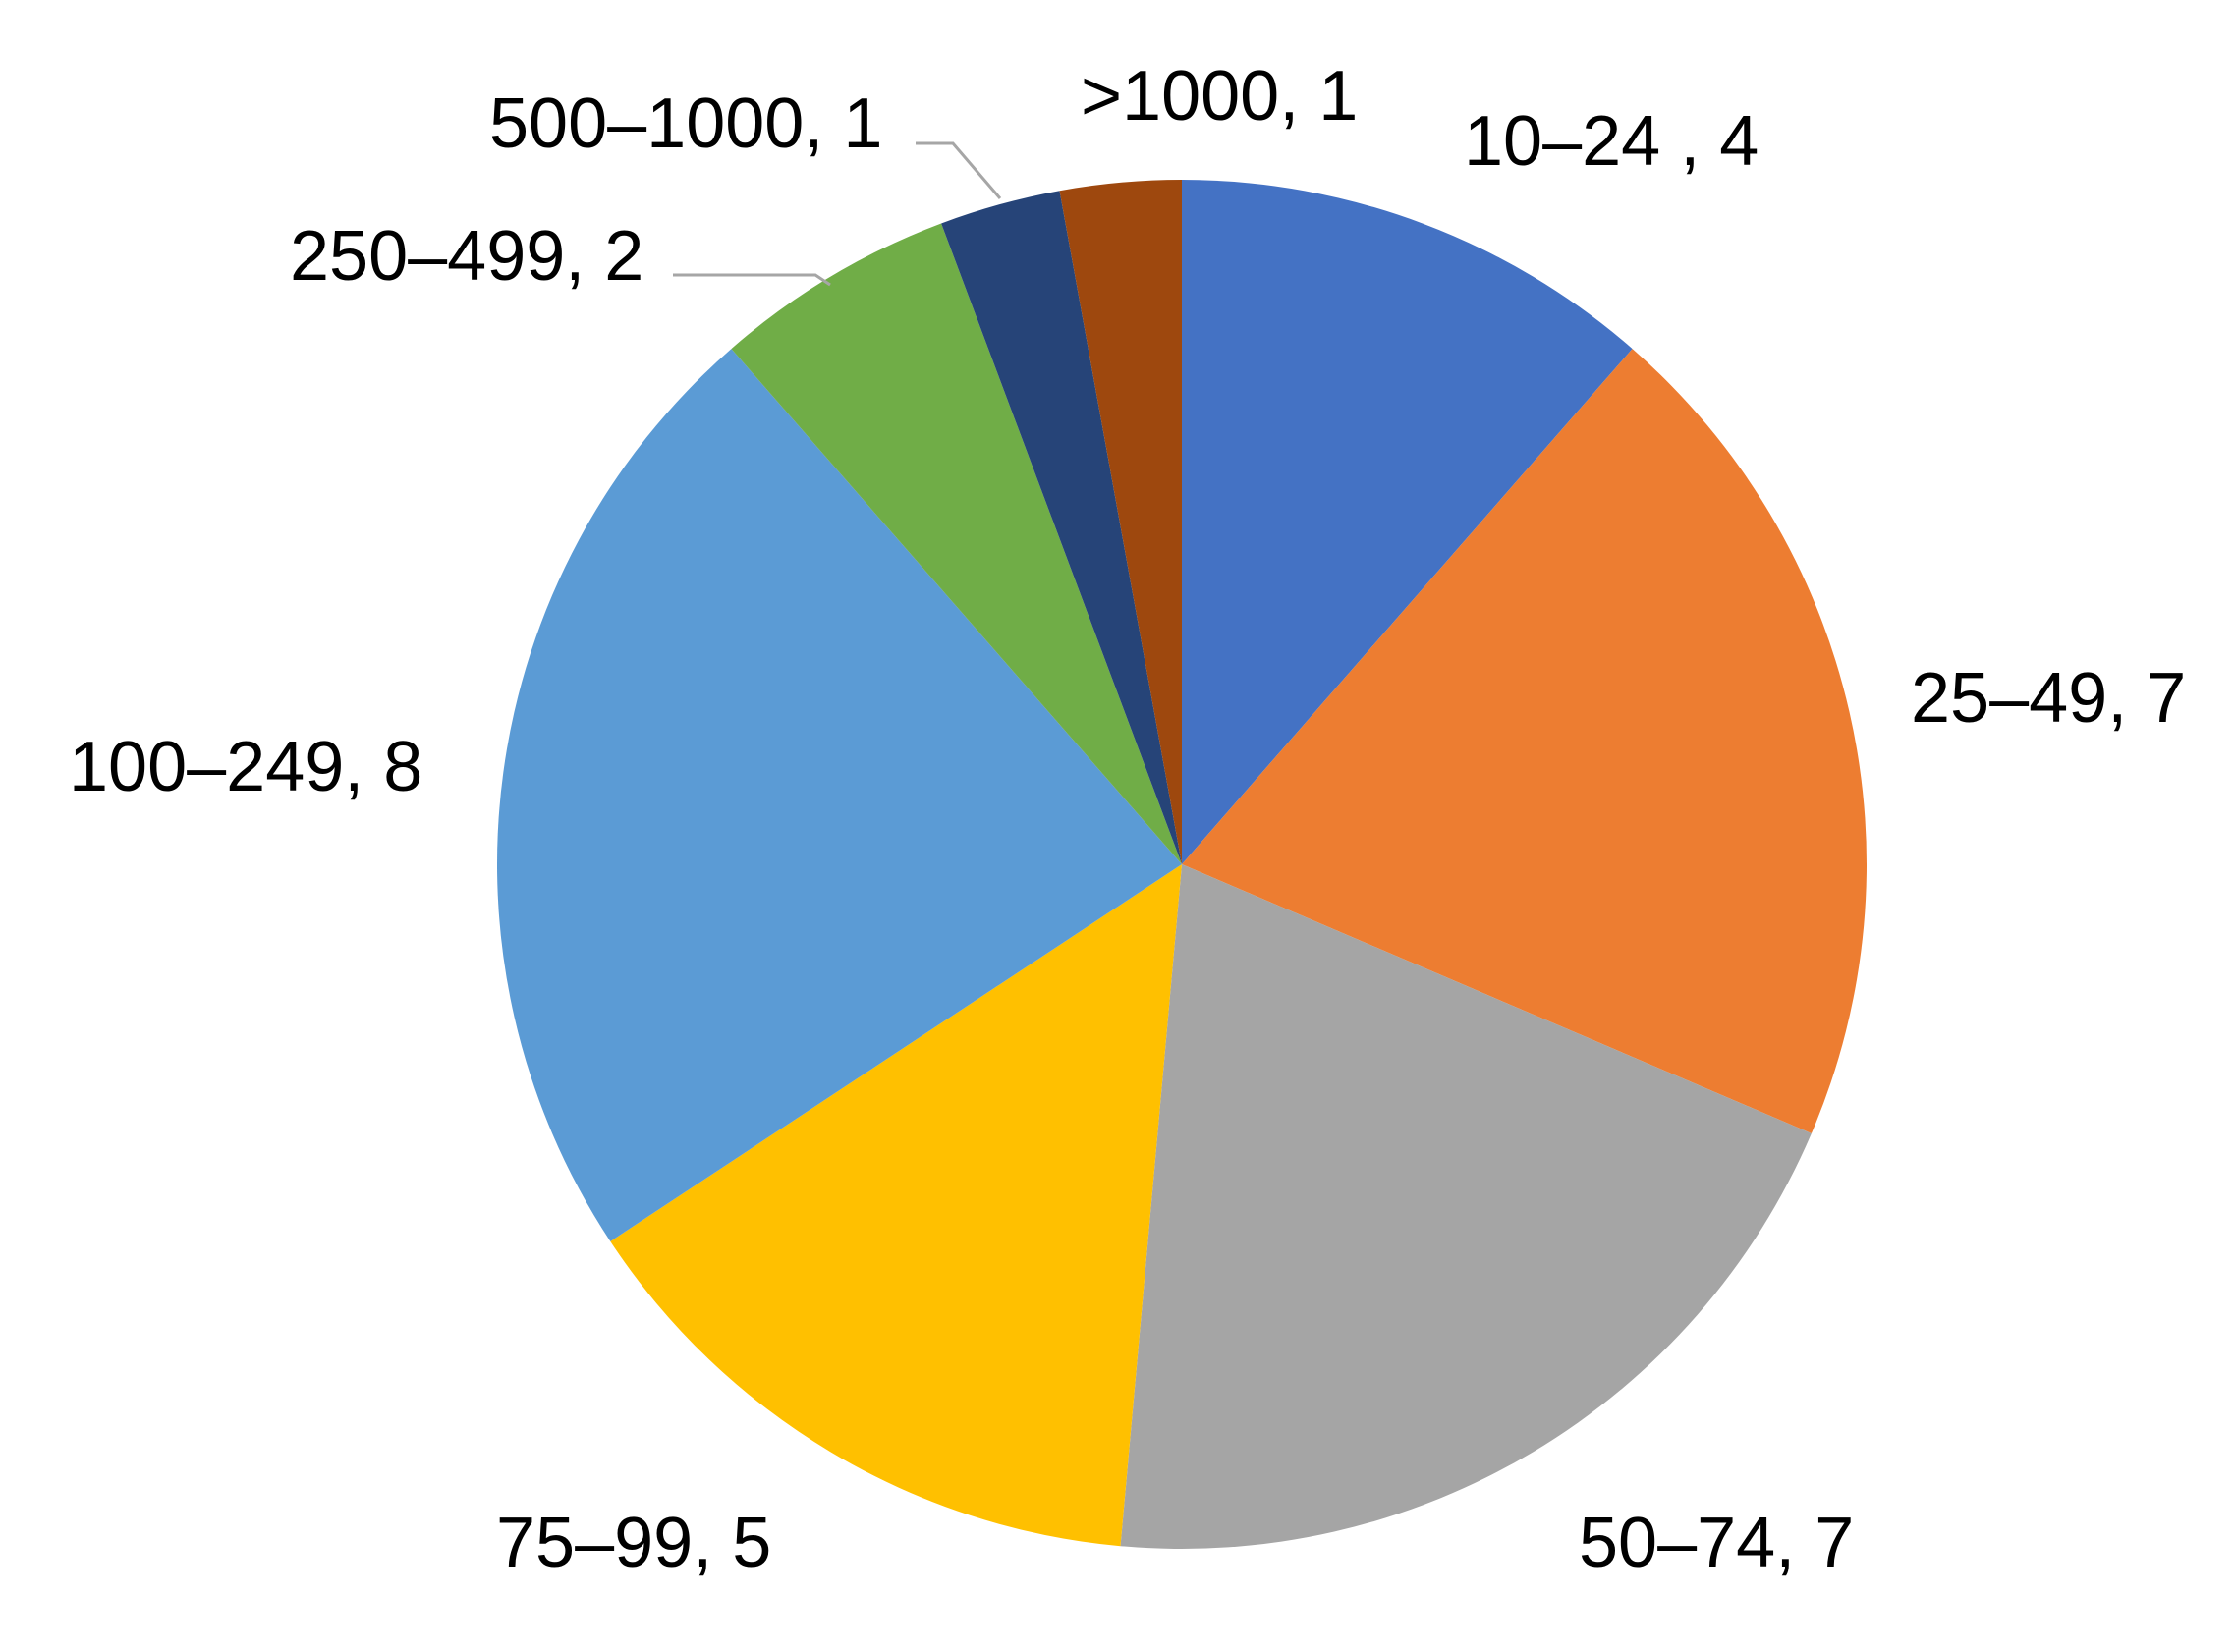  What do you see at coordinates (2048, 698) in the screenshot?
I see `slice-label-25-49: 25–49, 7` at bounding box center [2048, 698].